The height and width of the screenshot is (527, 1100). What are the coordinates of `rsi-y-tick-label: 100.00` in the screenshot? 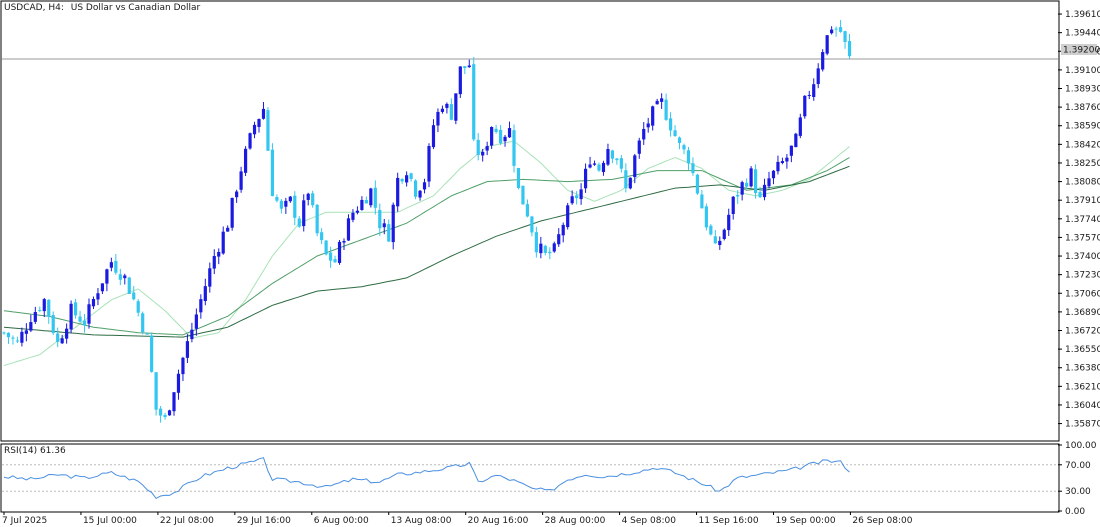 It's located at (1081, 446).